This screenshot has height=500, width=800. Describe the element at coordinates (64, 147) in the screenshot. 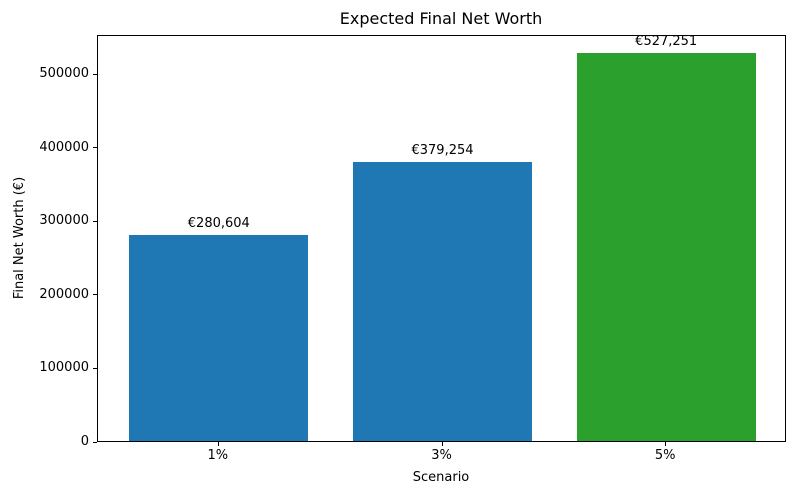

I see `y-tick-label: 400000` at that location.